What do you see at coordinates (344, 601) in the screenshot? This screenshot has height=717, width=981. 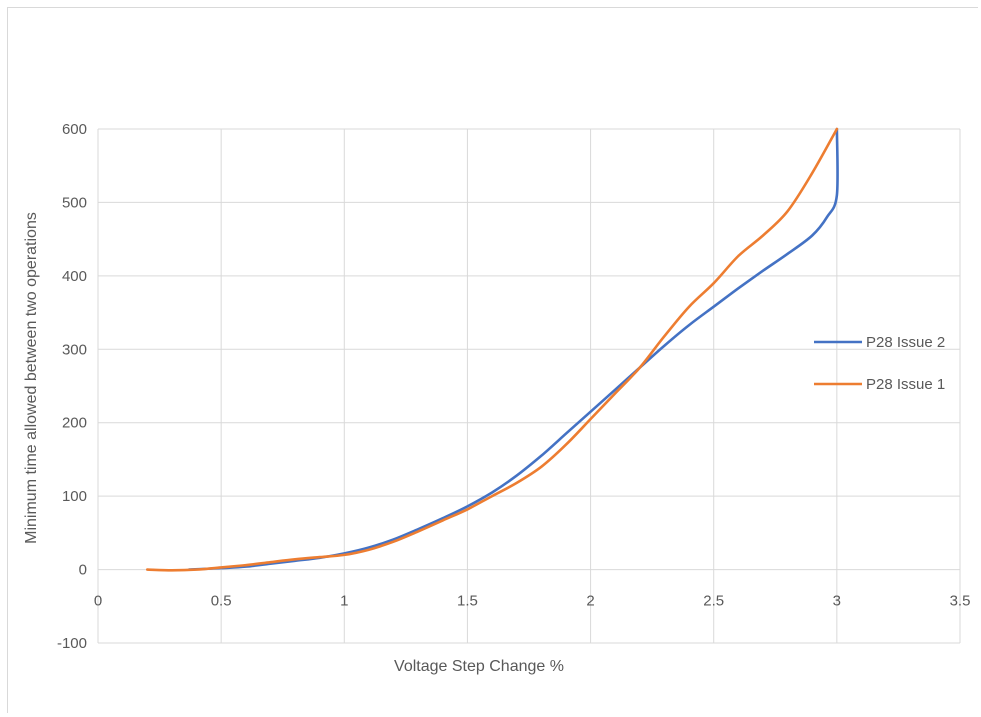 I see `x-tick-label: 1` at bounding box center [344, 601].